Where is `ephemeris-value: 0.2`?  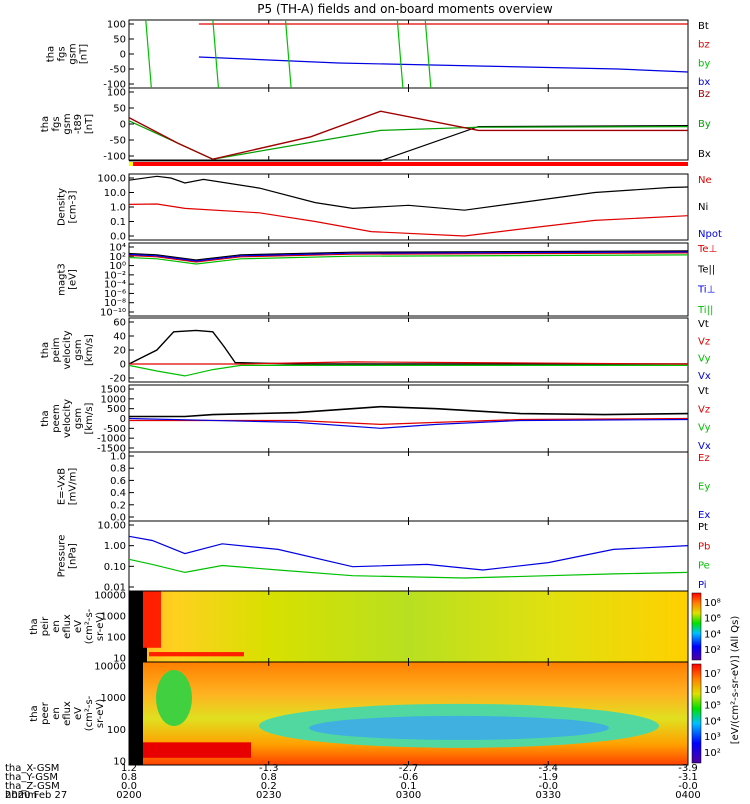
ephemeris-value: 0.2 is located at coordinates (269, 786).